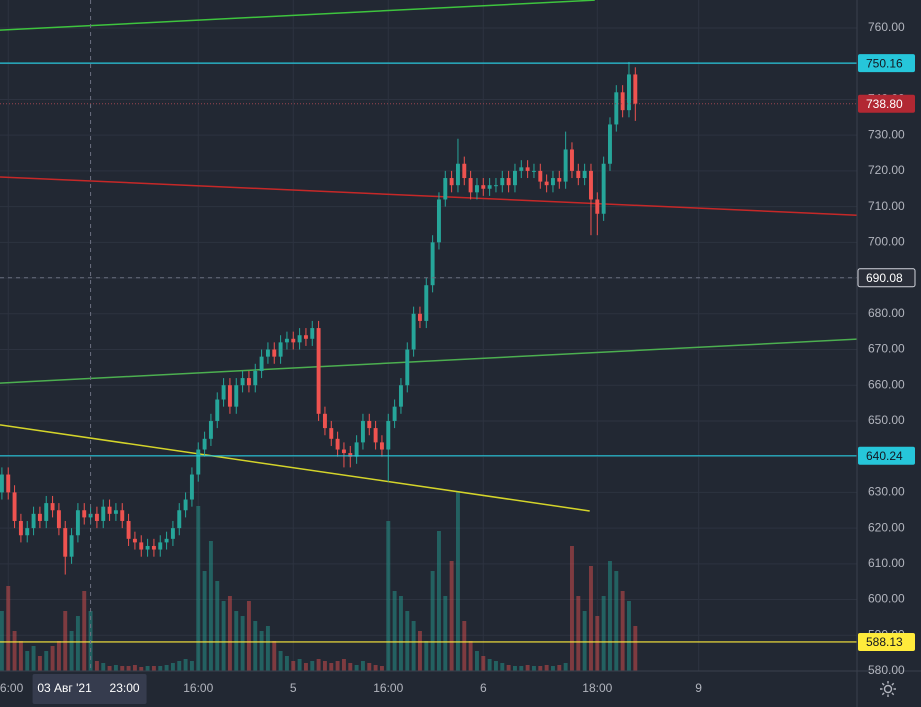 The height and width of the screenshot is (707, 921). What do you see at coordinates (886, 134) in the screenshot?
I see `y-tick-label: 730.00` at bounding box center [886, 134].